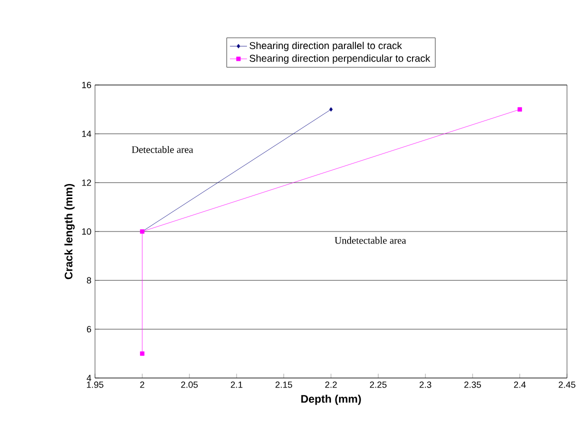 Image resolution: width=581 pixels, height=424 pixels. What do you see at coordinates (142, 385) in the screenshot?
I see `x-tick-label: 2` at bounding box center [142, 385].